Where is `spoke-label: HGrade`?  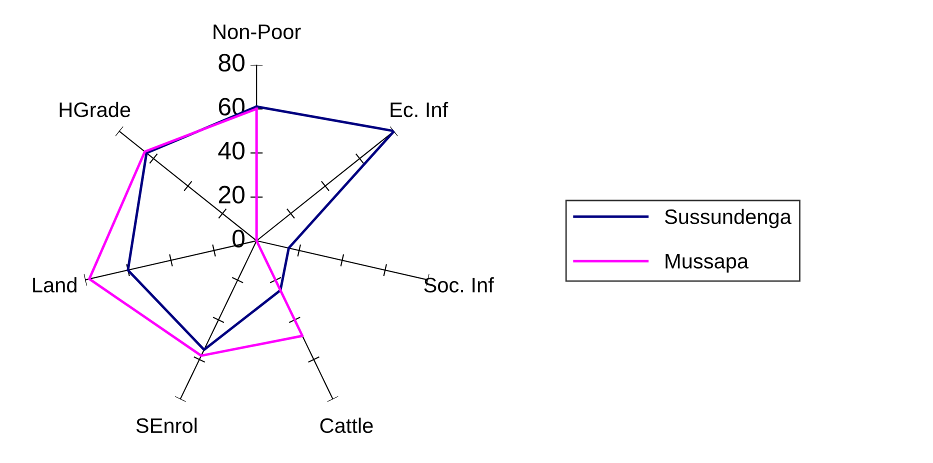 spoke-label: HGrade is located at coordinates (95, 110).